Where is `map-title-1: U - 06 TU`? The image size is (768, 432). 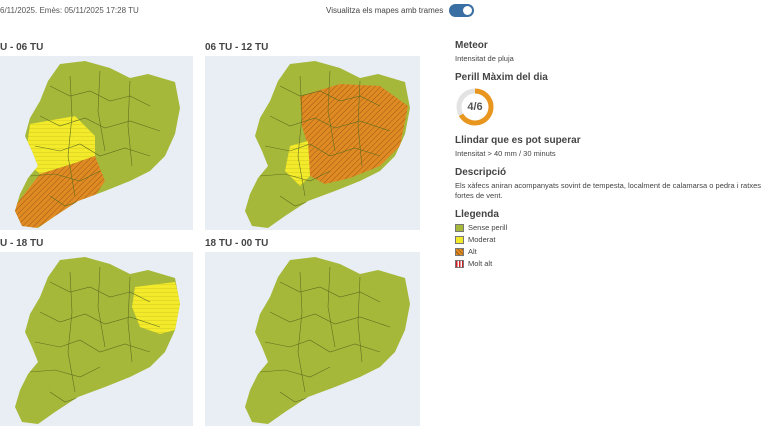 map-title-1: U - 06 TU is located at coordinates (22, 47).